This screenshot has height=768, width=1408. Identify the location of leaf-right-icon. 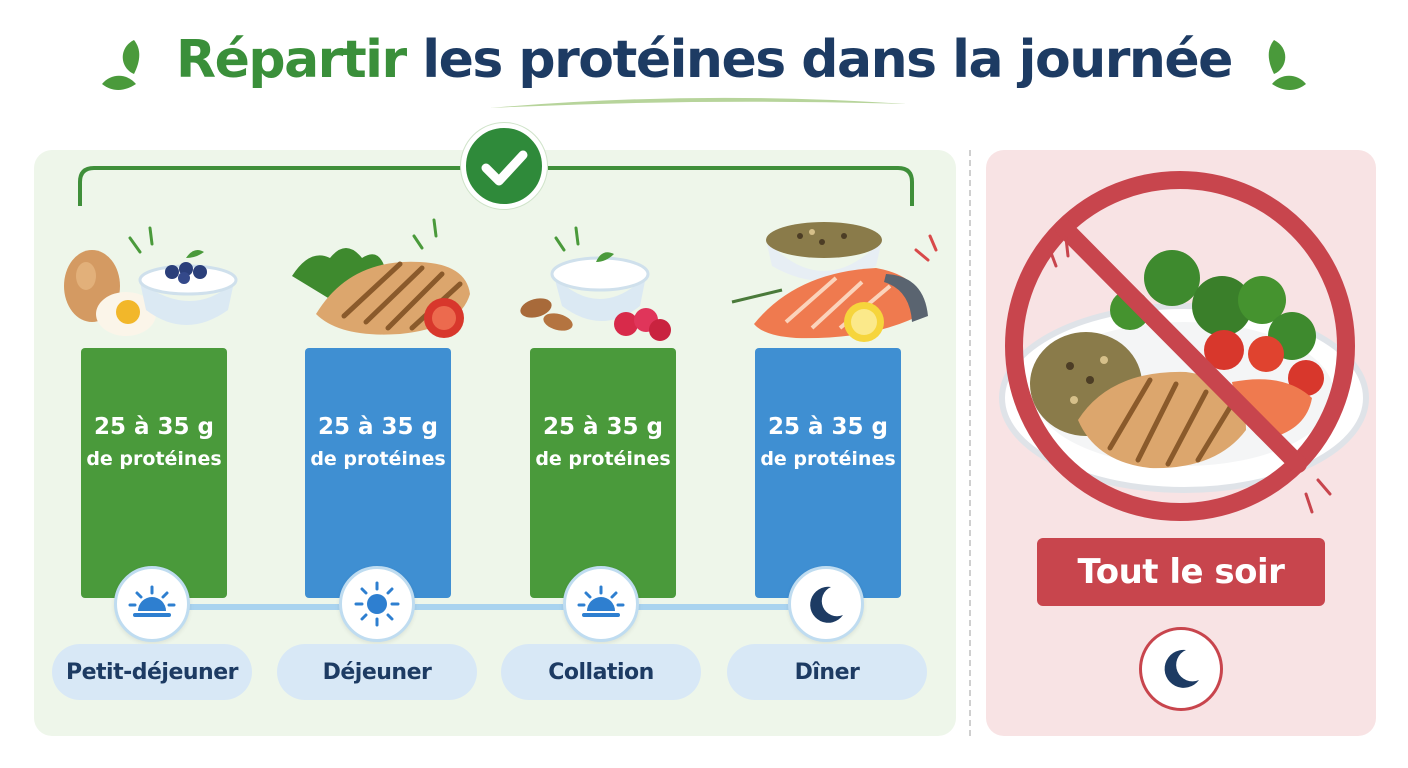
(1287, 65).